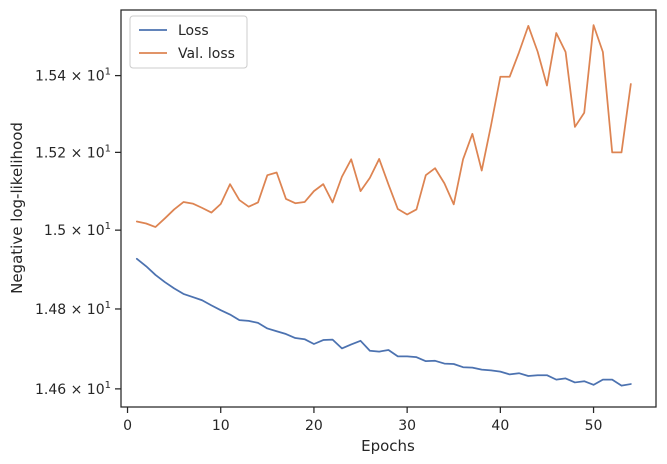 This screenshot has width=667, height=464. I want to click on x-tick-label: 10, so click(221, 426).